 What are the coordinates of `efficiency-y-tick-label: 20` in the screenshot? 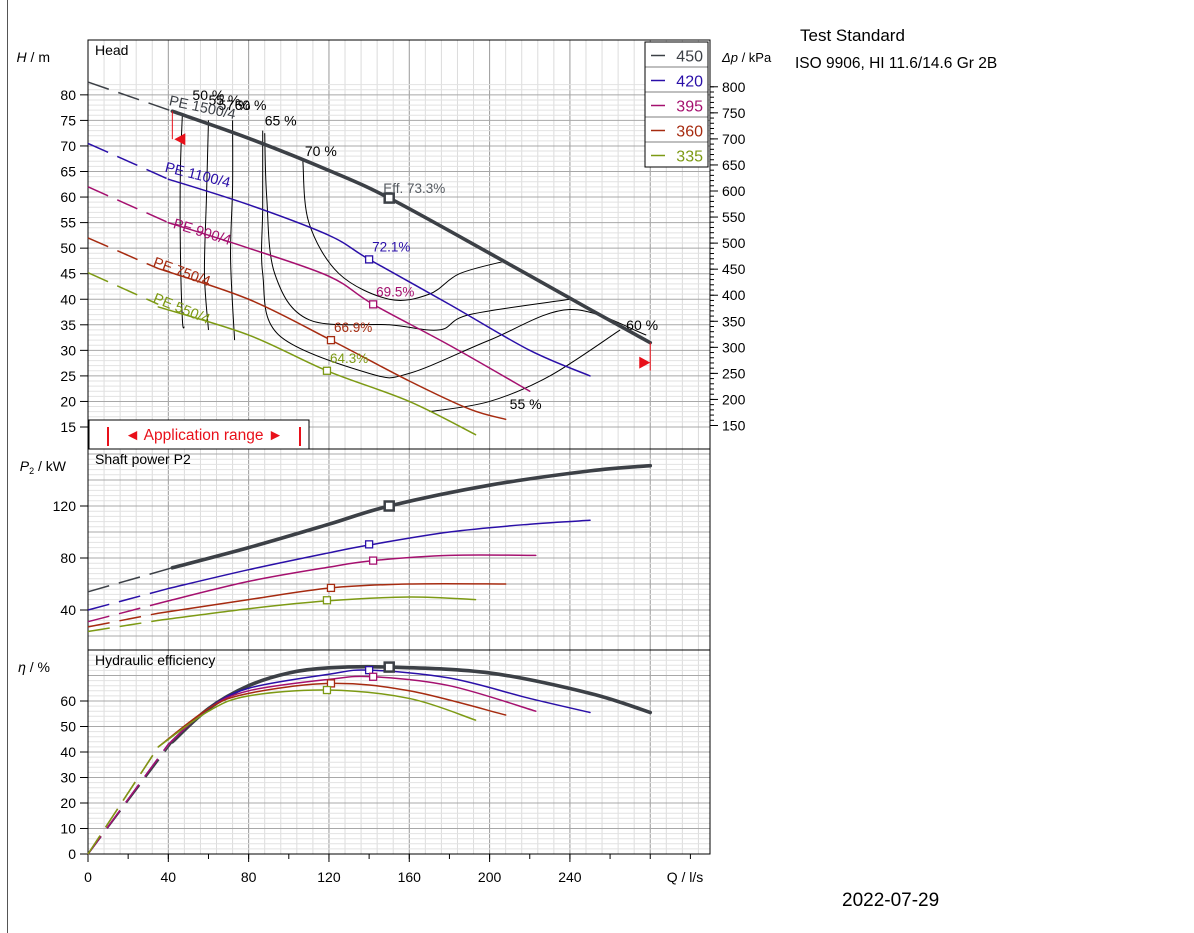 It's located at (68, 803).